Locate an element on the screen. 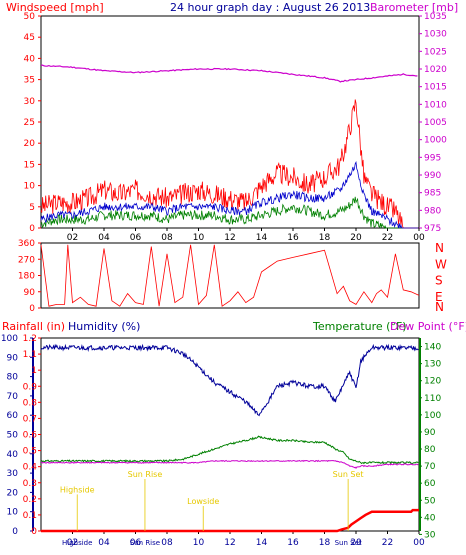 The width and height of the screenshot is (466, 555). barometer-tick-label: 1005 is located at coordinates (435, 123).